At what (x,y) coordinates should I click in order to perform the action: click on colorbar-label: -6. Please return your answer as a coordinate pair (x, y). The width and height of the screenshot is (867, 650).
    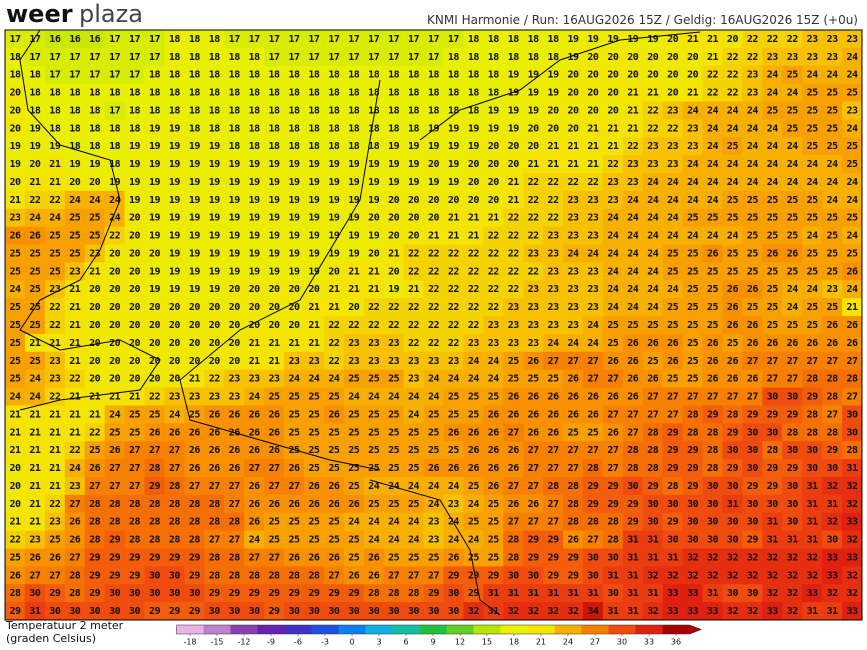
    Looking at the image, I should click on (298, 642).